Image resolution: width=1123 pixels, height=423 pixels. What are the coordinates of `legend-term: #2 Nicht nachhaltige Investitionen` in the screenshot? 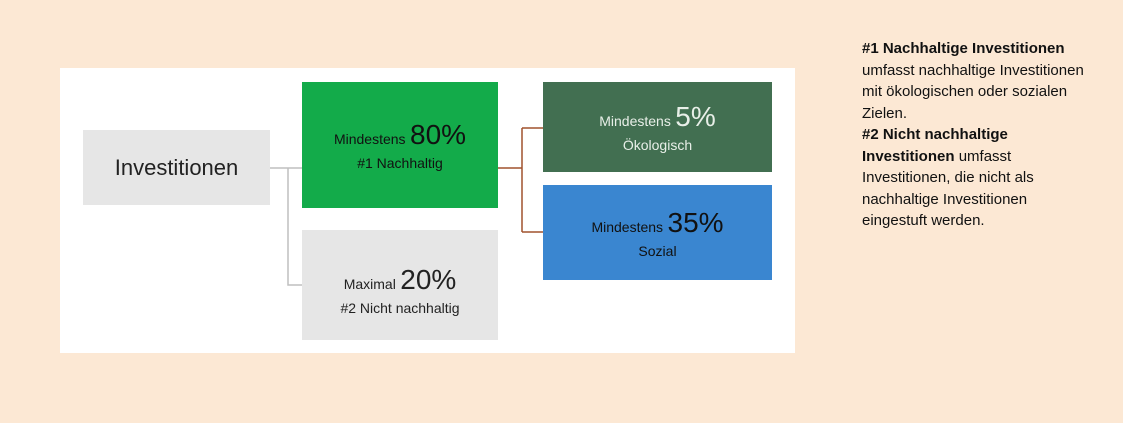 It's located at (935, 145).